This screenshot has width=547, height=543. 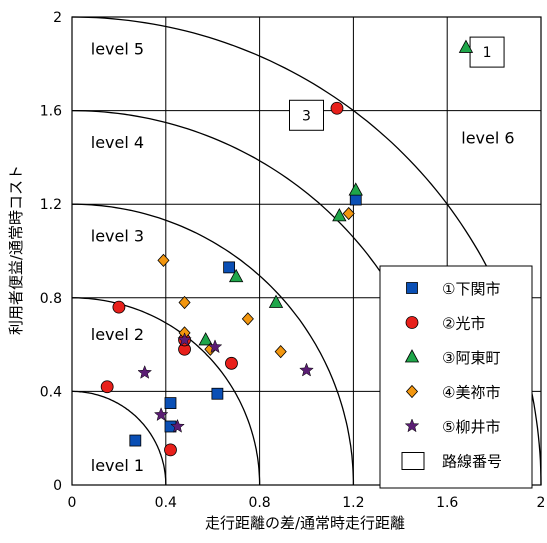 I want to click on level-label: level 3, so click(x=117, y=236).